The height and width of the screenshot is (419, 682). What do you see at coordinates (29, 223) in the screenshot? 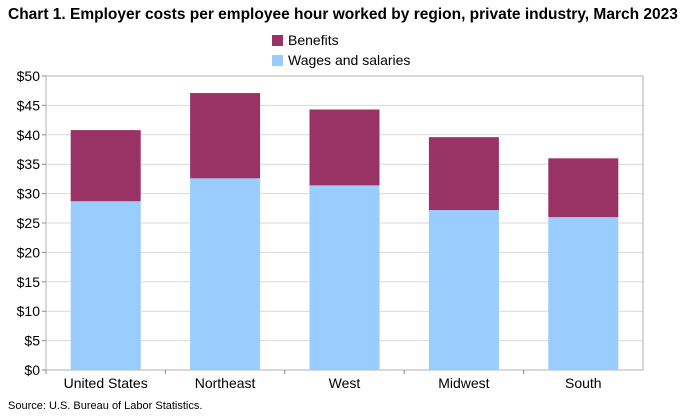
I see `y-tick-label: $25` at bounding box center [29, 223].